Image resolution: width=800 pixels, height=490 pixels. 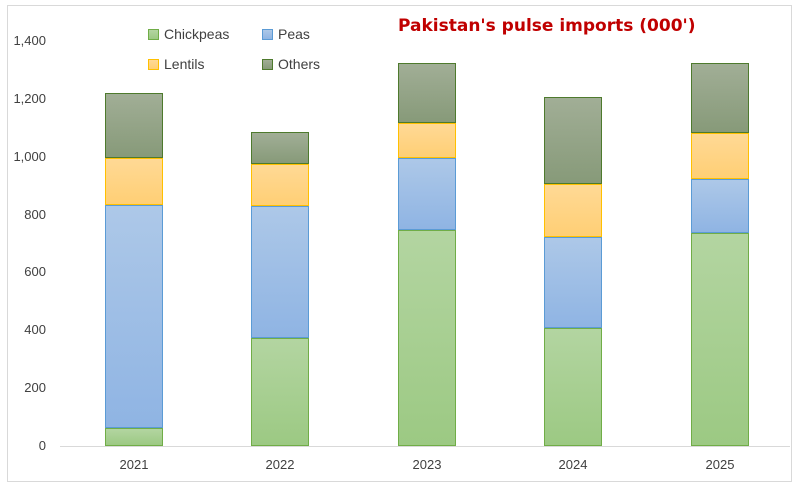 I want to click on bar-segment-chickpeas-2025, so click(x=720, y=339).